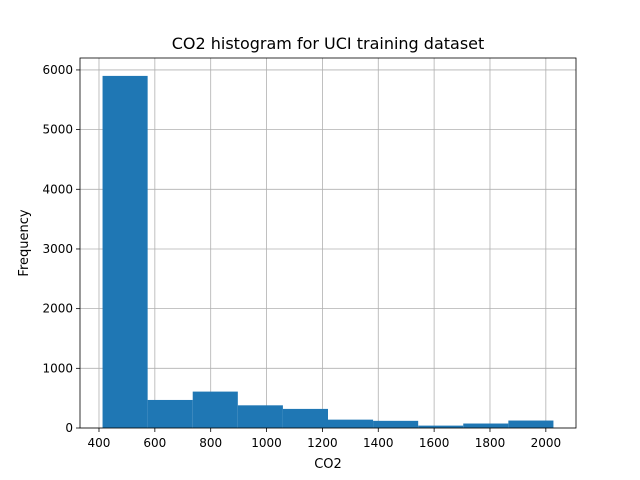  What do you see at coordinates (266, 443) in the screenshot?
I see `x-tick-label: 1000` at bounding box center [266, 443].